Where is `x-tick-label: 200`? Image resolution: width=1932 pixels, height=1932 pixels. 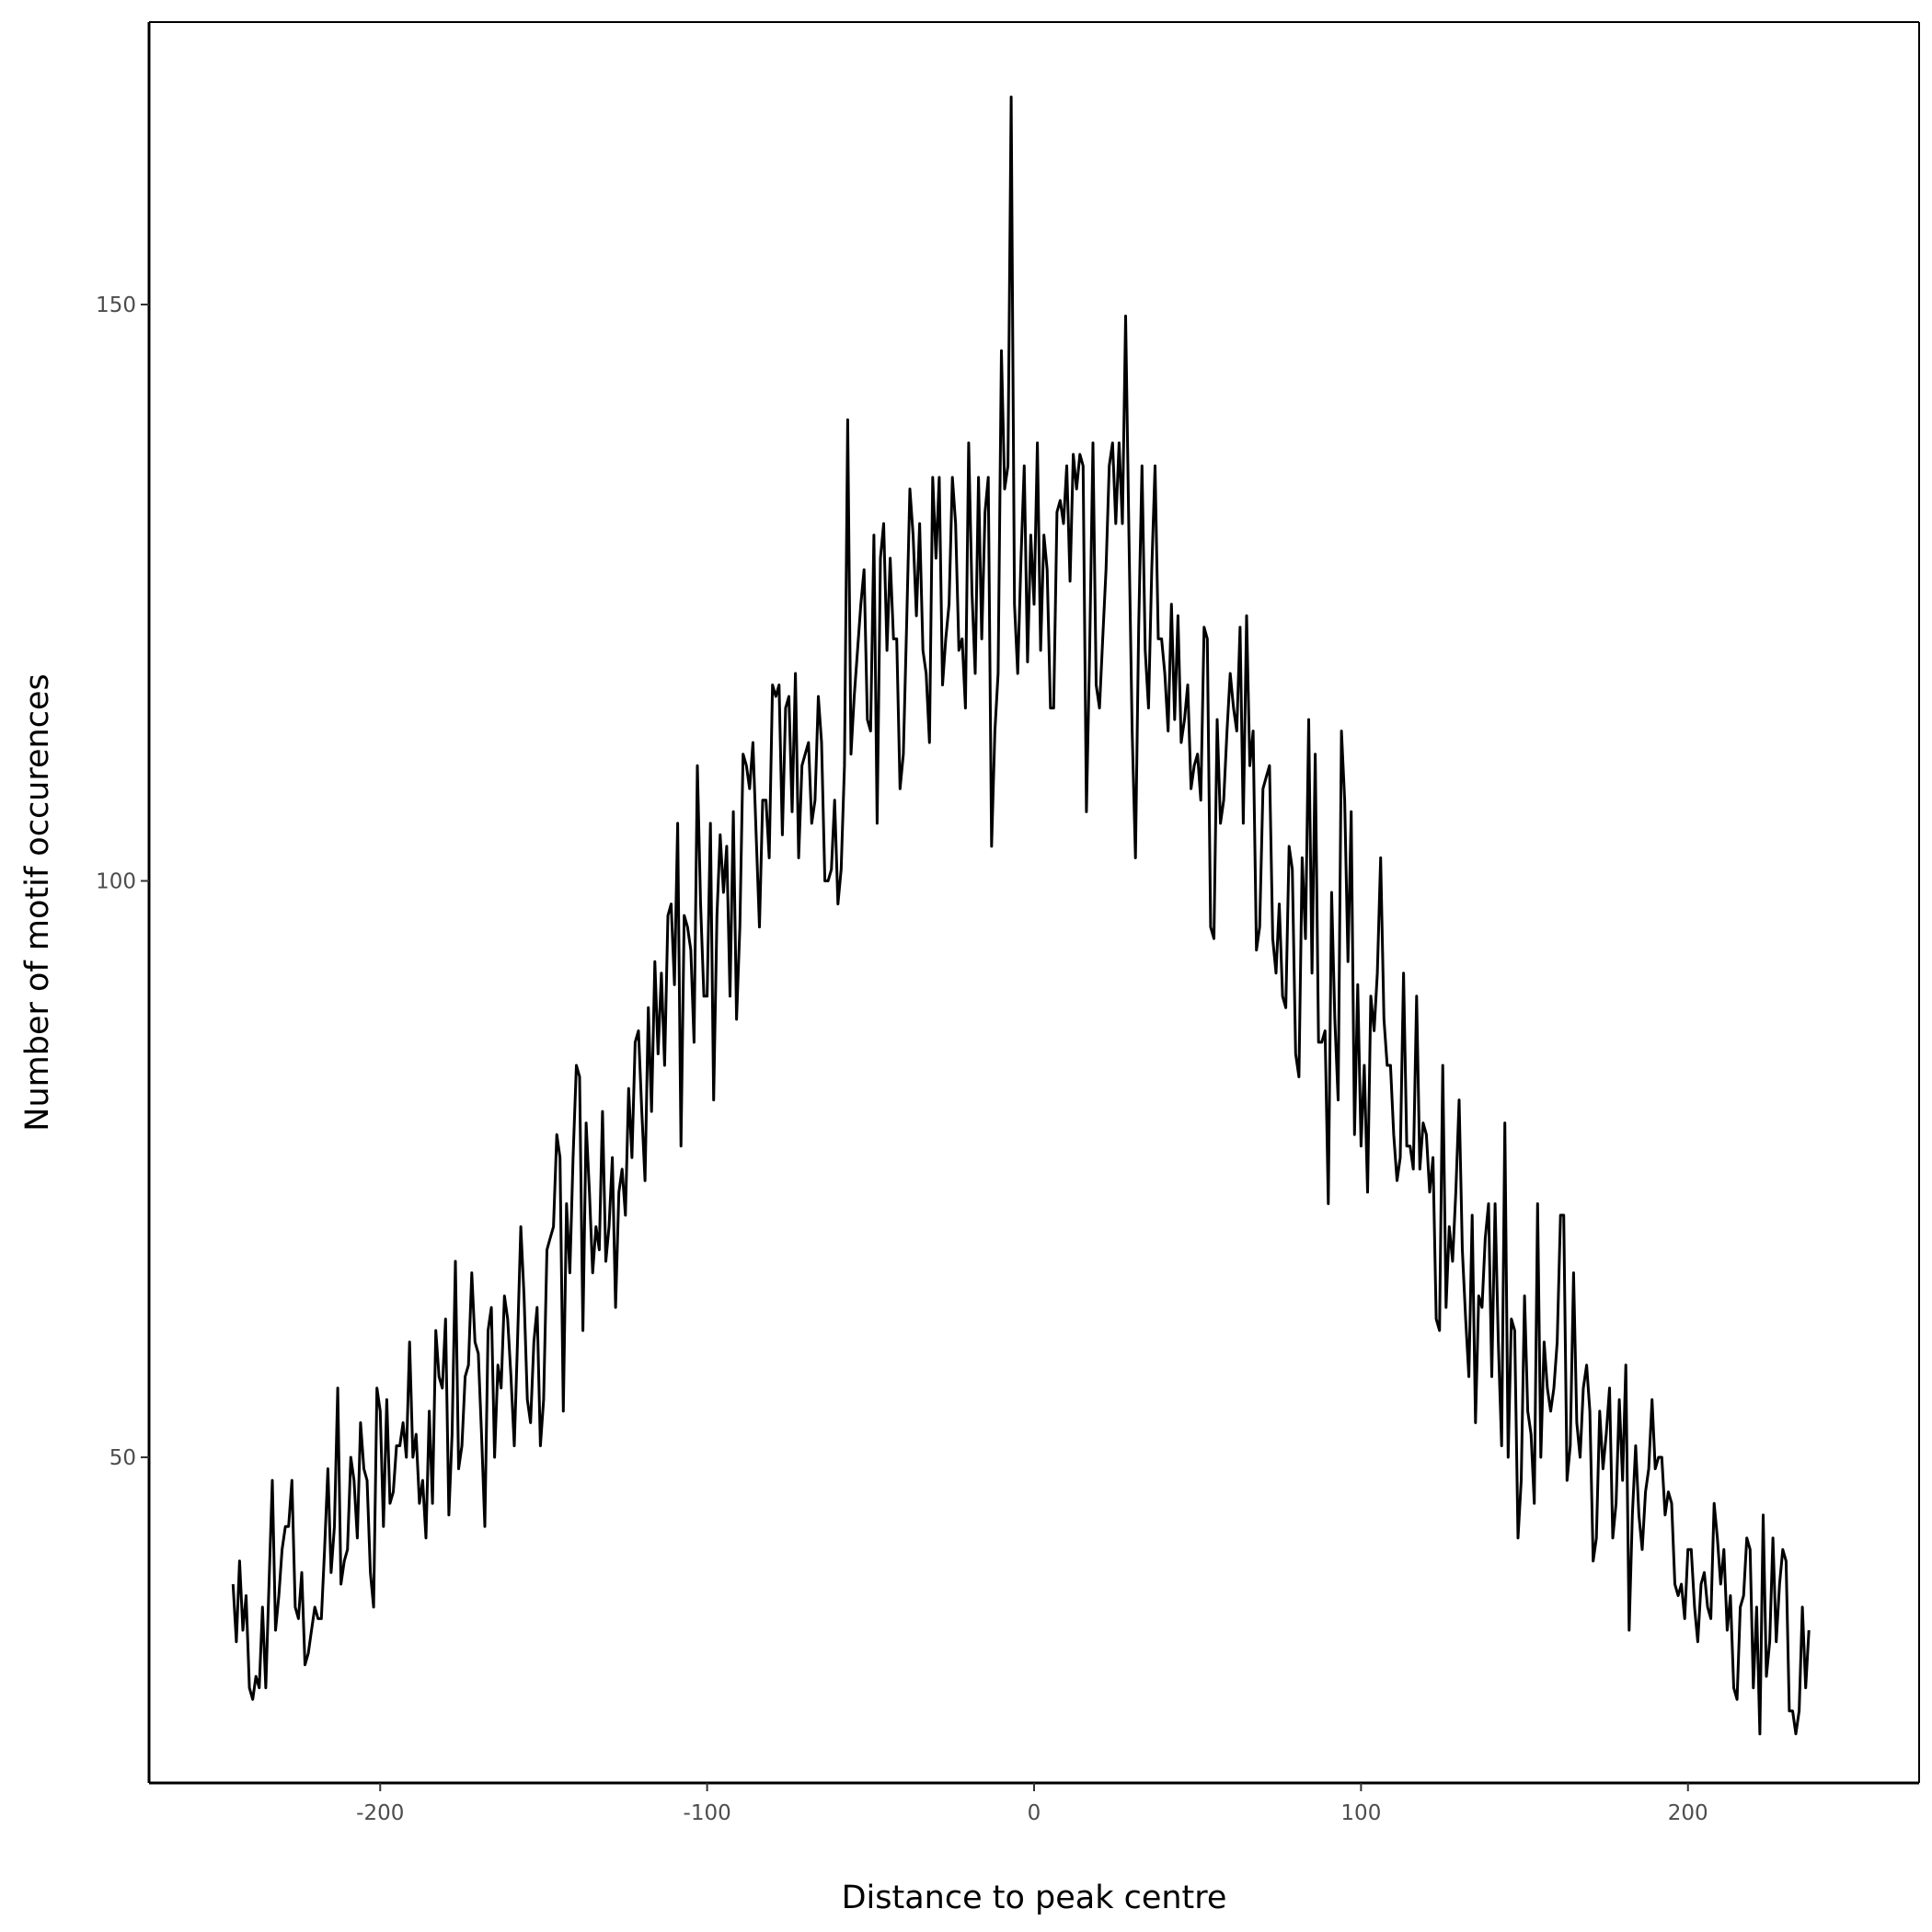 x-tick-label: 200 is located at coordinates (1688, 1813).